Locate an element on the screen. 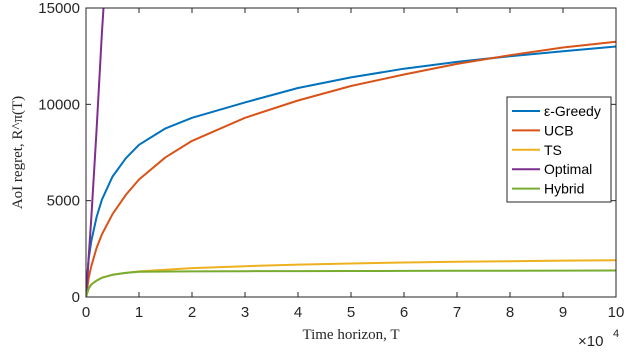 The width and height of the screenshot is (634, 352). x-tick-label: 5 is located at coordinates (351, 312).